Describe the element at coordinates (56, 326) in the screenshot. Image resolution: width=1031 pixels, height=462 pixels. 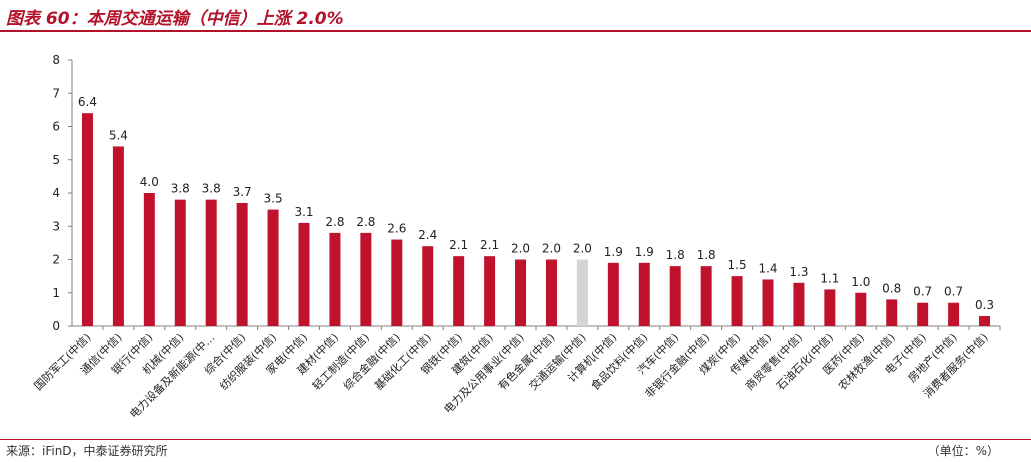
I see `y-tick-label: 0` at that location.